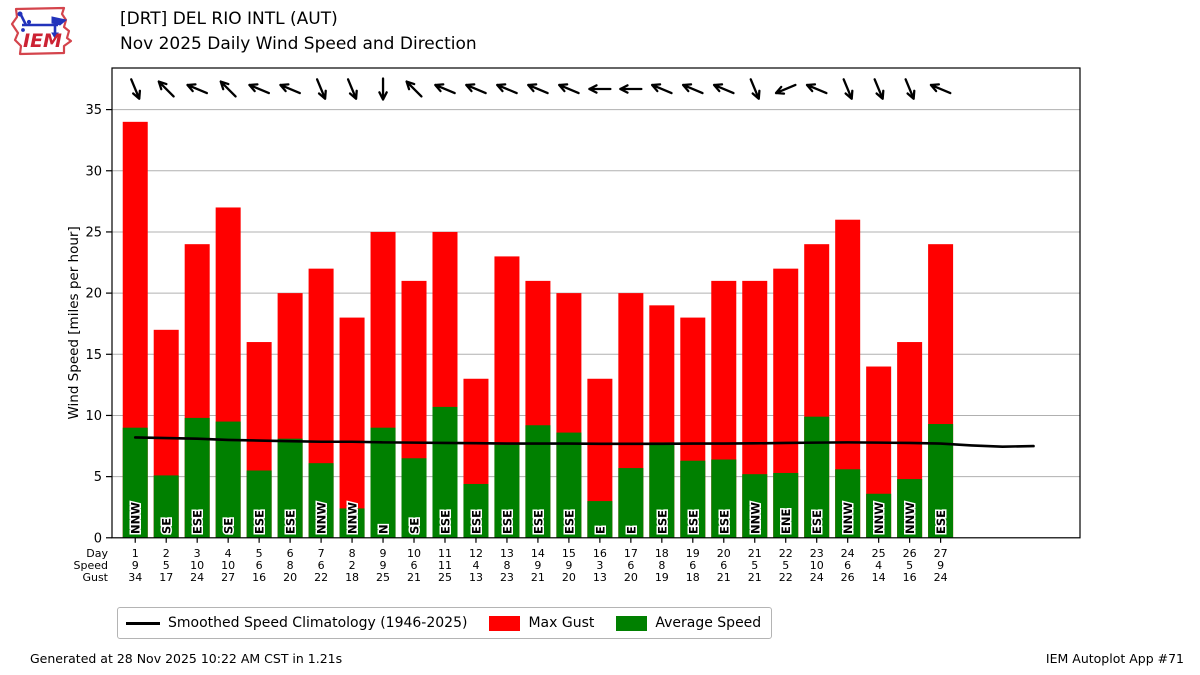  Describe the element at coordinates (507, 553) in the screenshot. I see `day-value: 13` at that location.